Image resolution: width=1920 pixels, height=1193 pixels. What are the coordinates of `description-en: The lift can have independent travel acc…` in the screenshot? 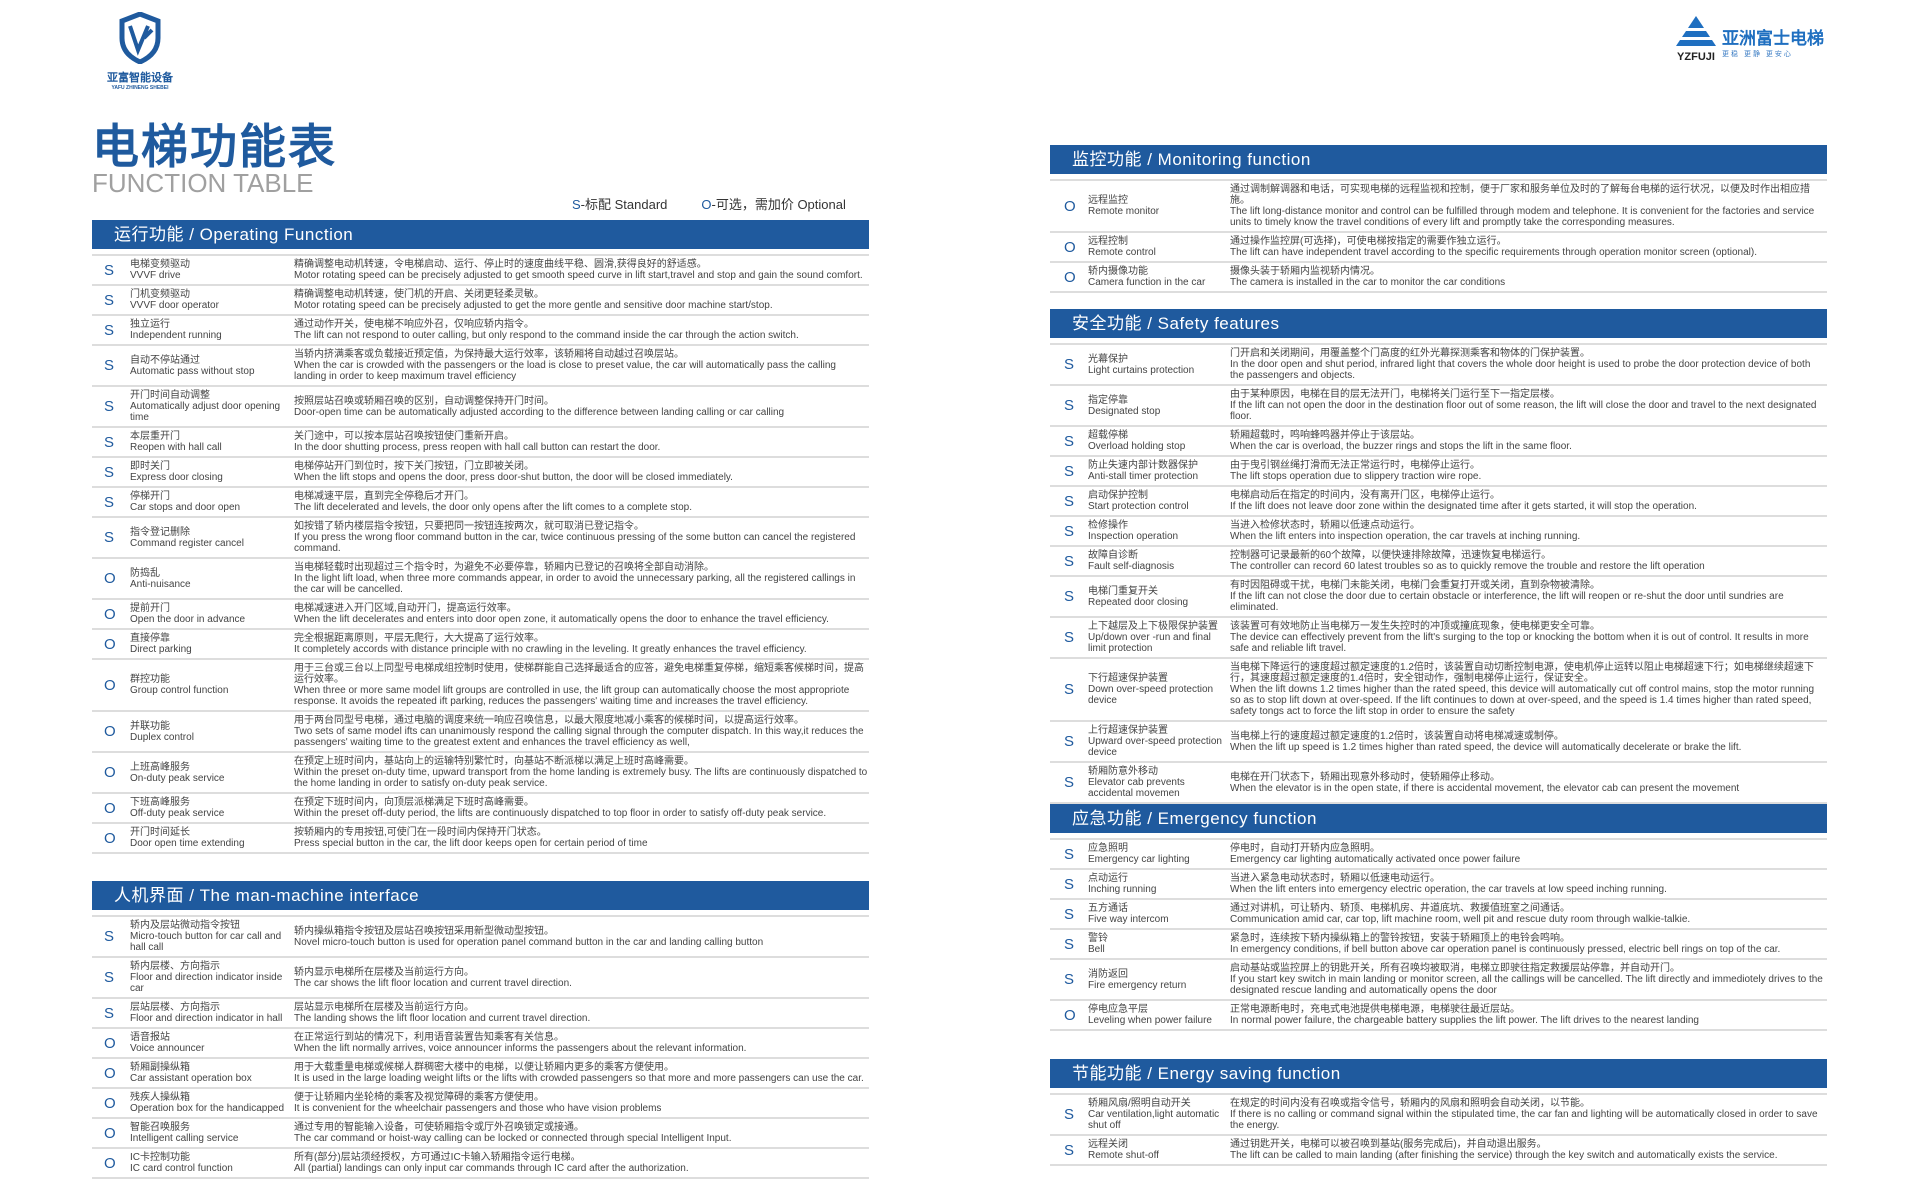 It's located at (1493, 252).